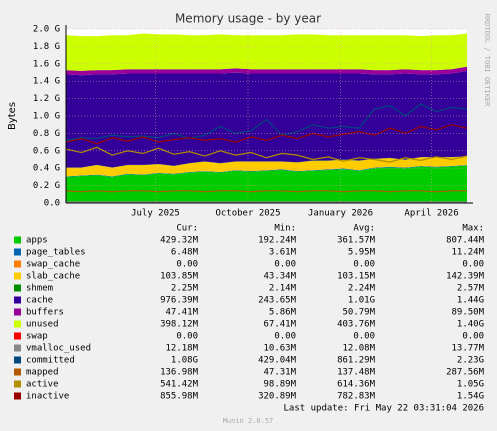  I want to click on legend-stat: 6.48M, so click(185, 253).